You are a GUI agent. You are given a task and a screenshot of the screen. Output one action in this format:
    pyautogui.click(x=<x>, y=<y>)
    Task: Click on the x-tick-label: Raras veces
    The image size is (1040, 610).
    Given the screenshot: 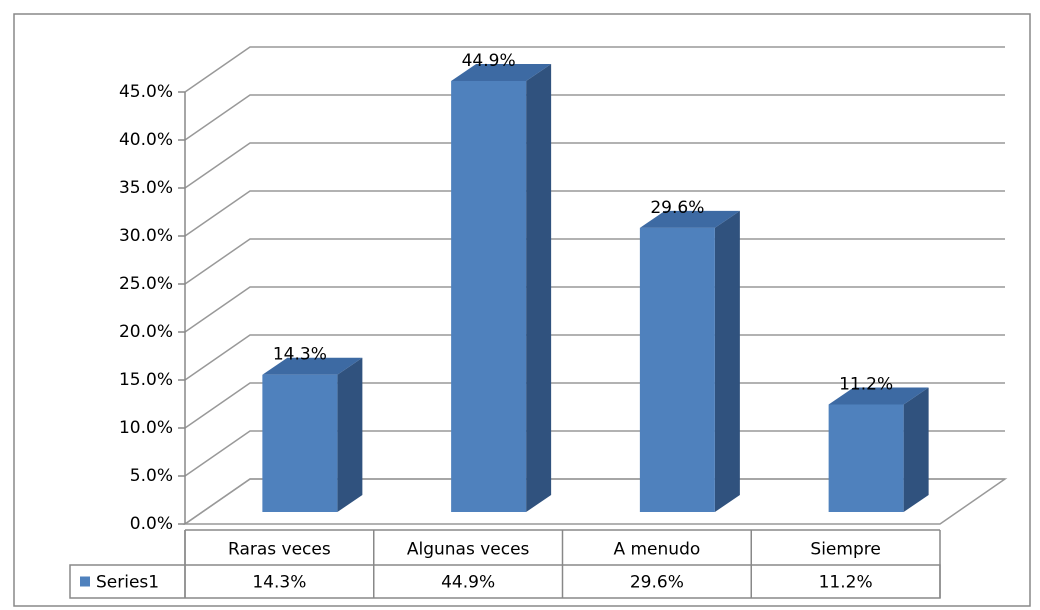 What is the action you would take?
    pyautogui.click(x=279, y=550)
    